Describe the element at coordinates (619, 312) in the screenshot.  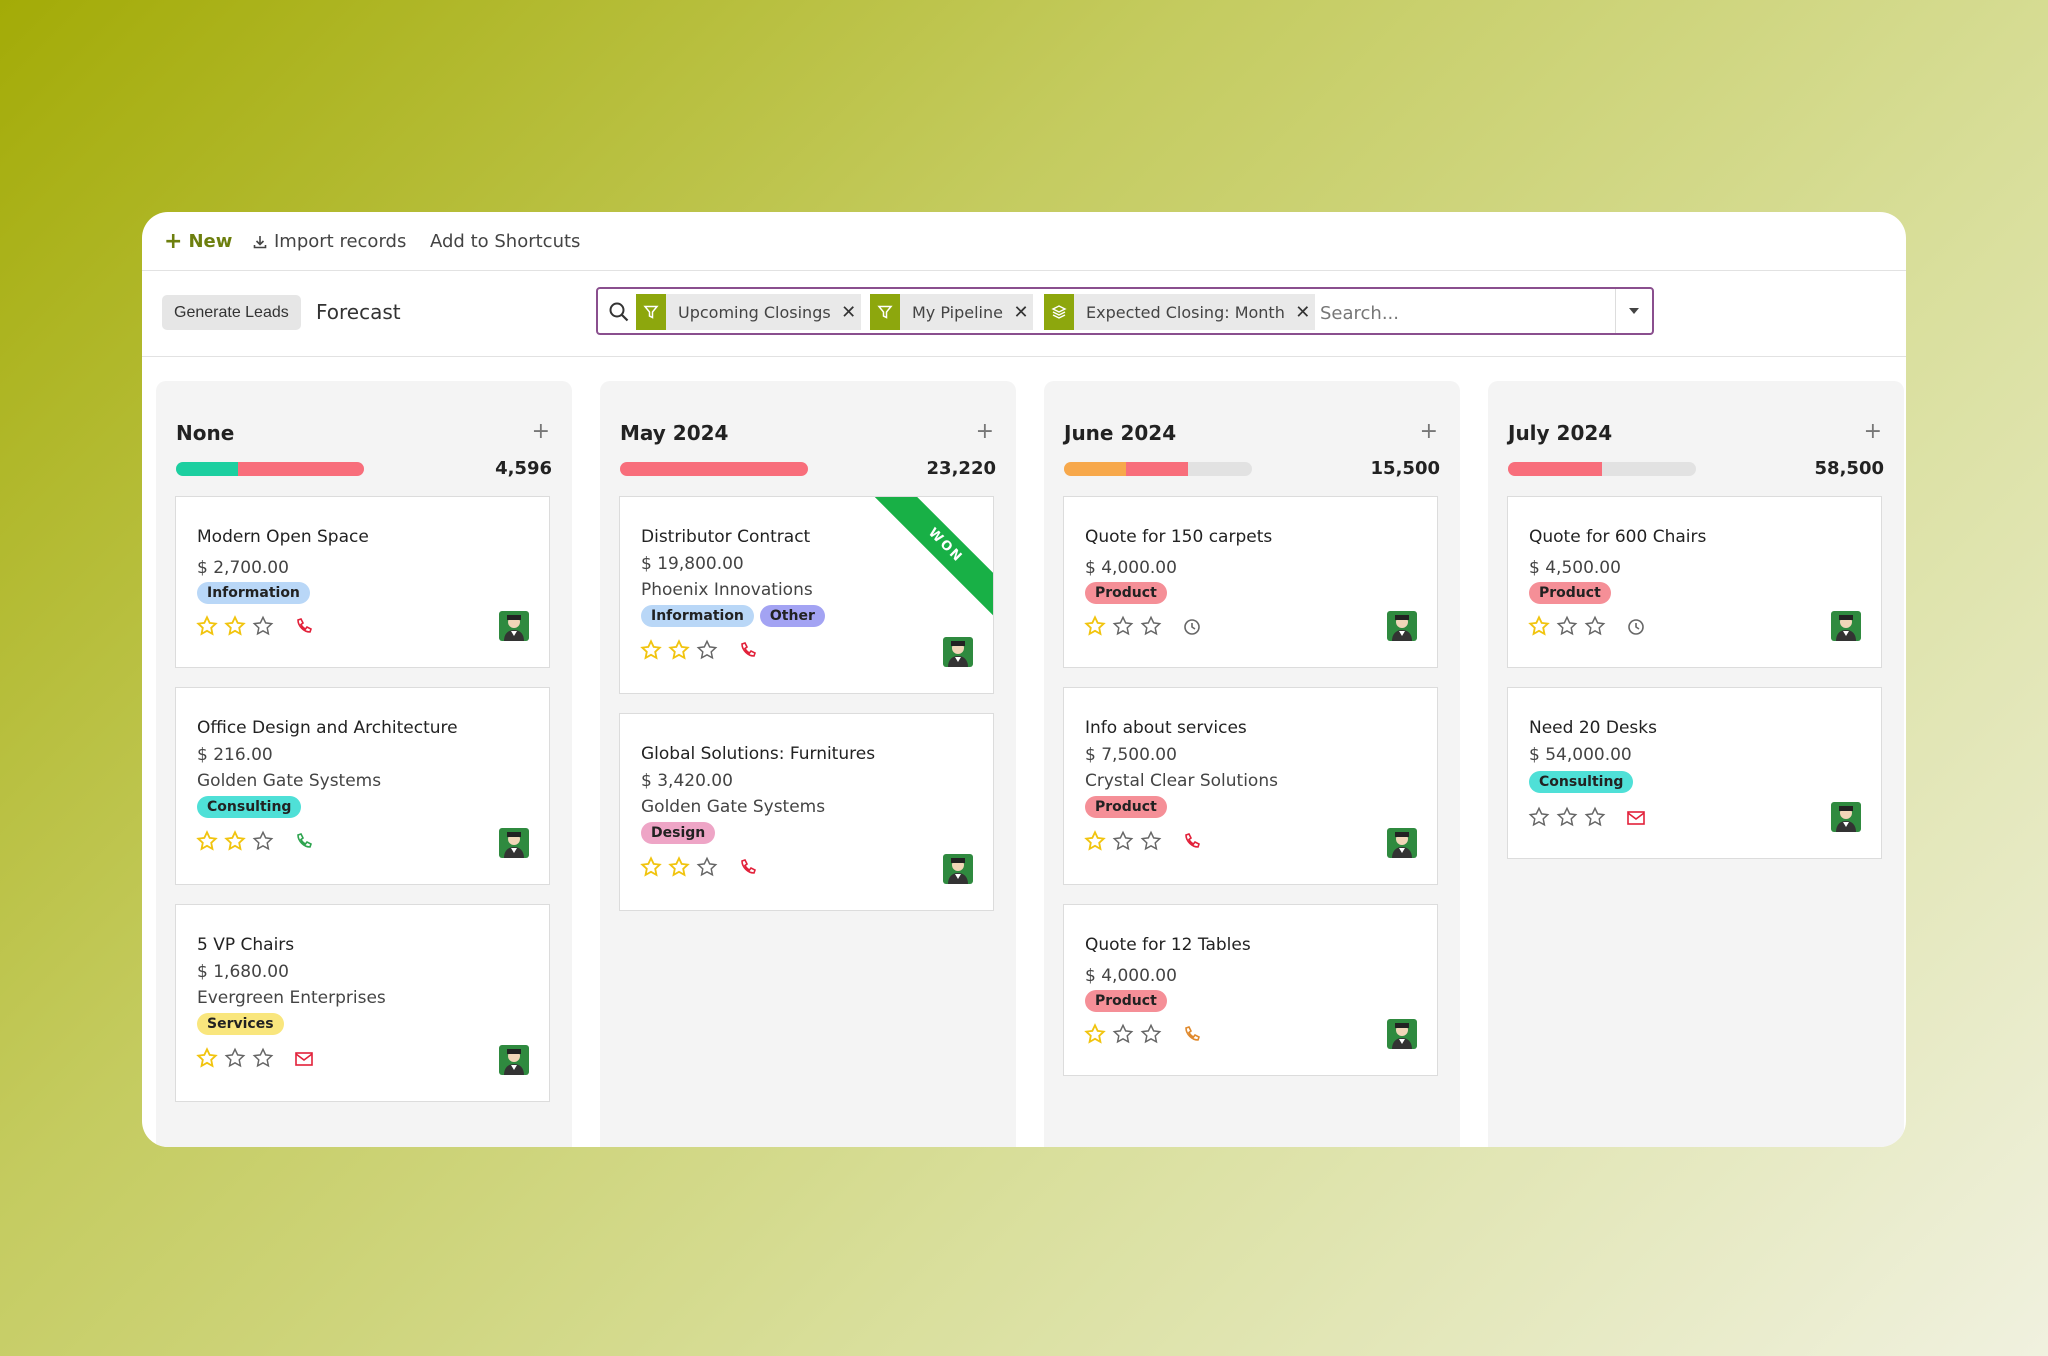
I see `search-icon` at that location.